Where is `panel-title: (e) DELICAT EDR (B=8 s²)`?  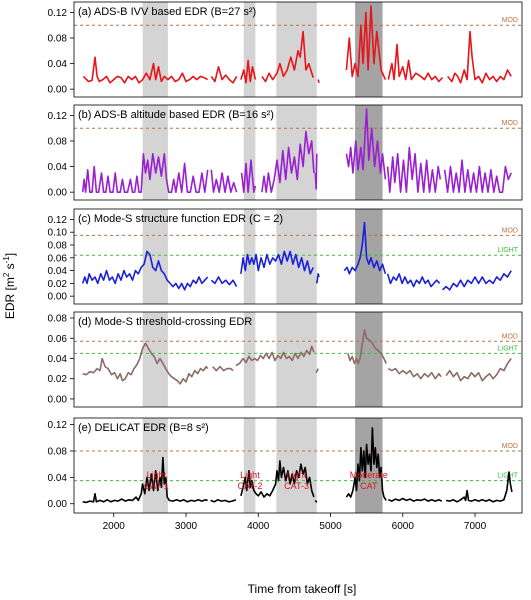 panel-title: (e) DELICAT EDR (B=8 s²) is located at coordinates (143, 428).